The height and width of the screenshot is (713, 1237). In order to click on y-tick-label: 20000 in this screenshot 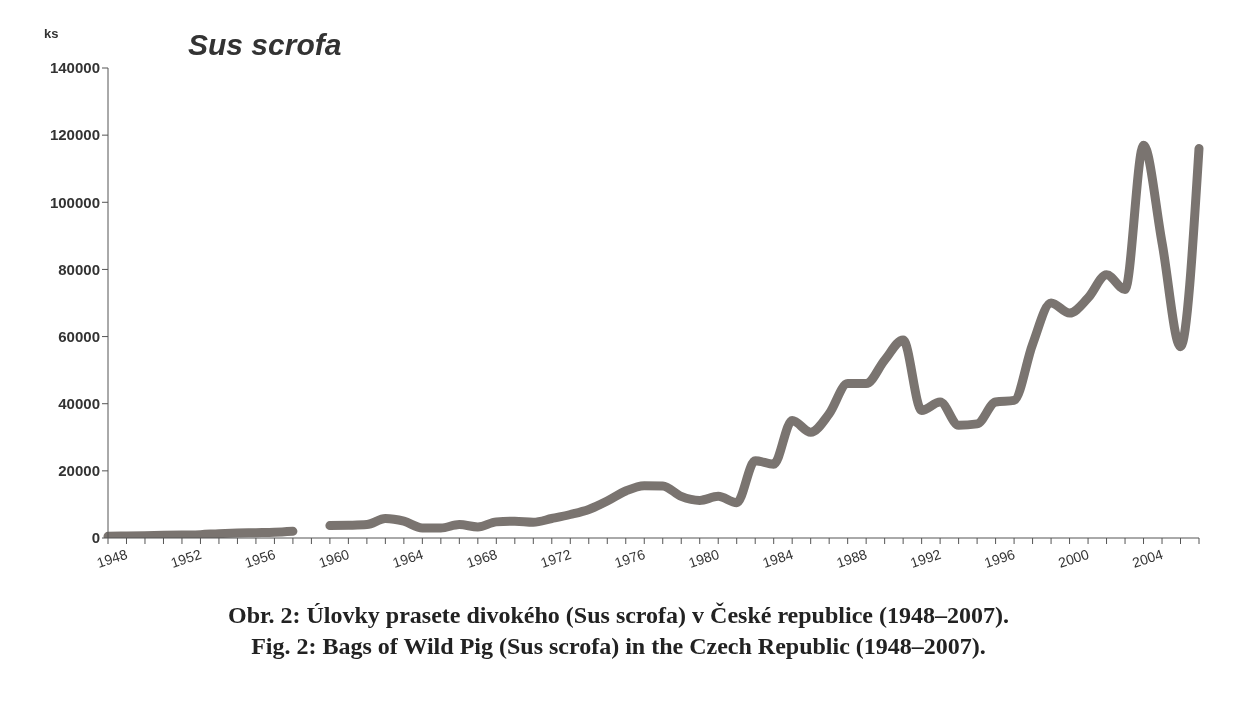, I will do `click(79, 471)`.